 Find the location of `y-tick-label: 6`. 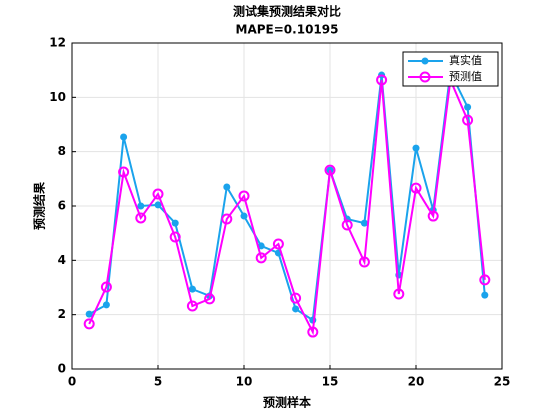

y-tick-label: 6 is located at coordinates (62, 206).